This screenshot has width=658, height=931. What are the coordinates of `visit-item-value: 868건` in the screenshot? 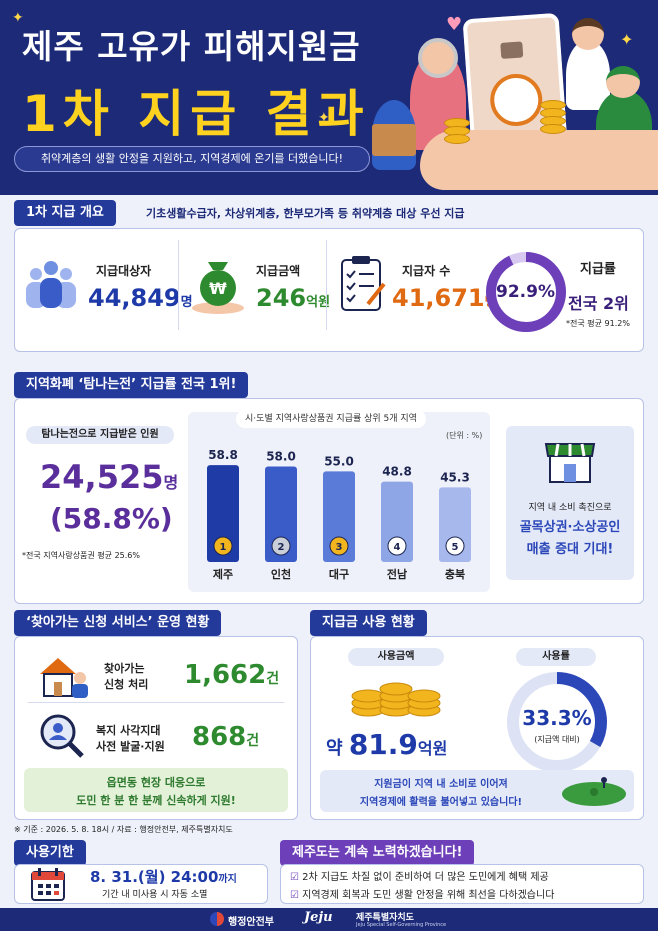 It's located at (226, 737).